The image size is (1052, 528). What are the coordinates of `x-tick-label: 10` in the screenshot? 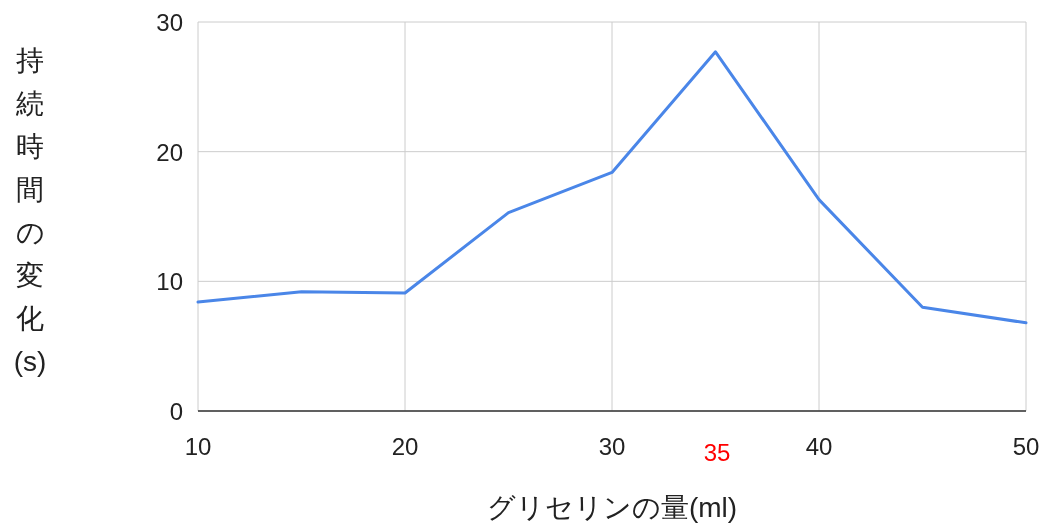 It's located at (198, 446).